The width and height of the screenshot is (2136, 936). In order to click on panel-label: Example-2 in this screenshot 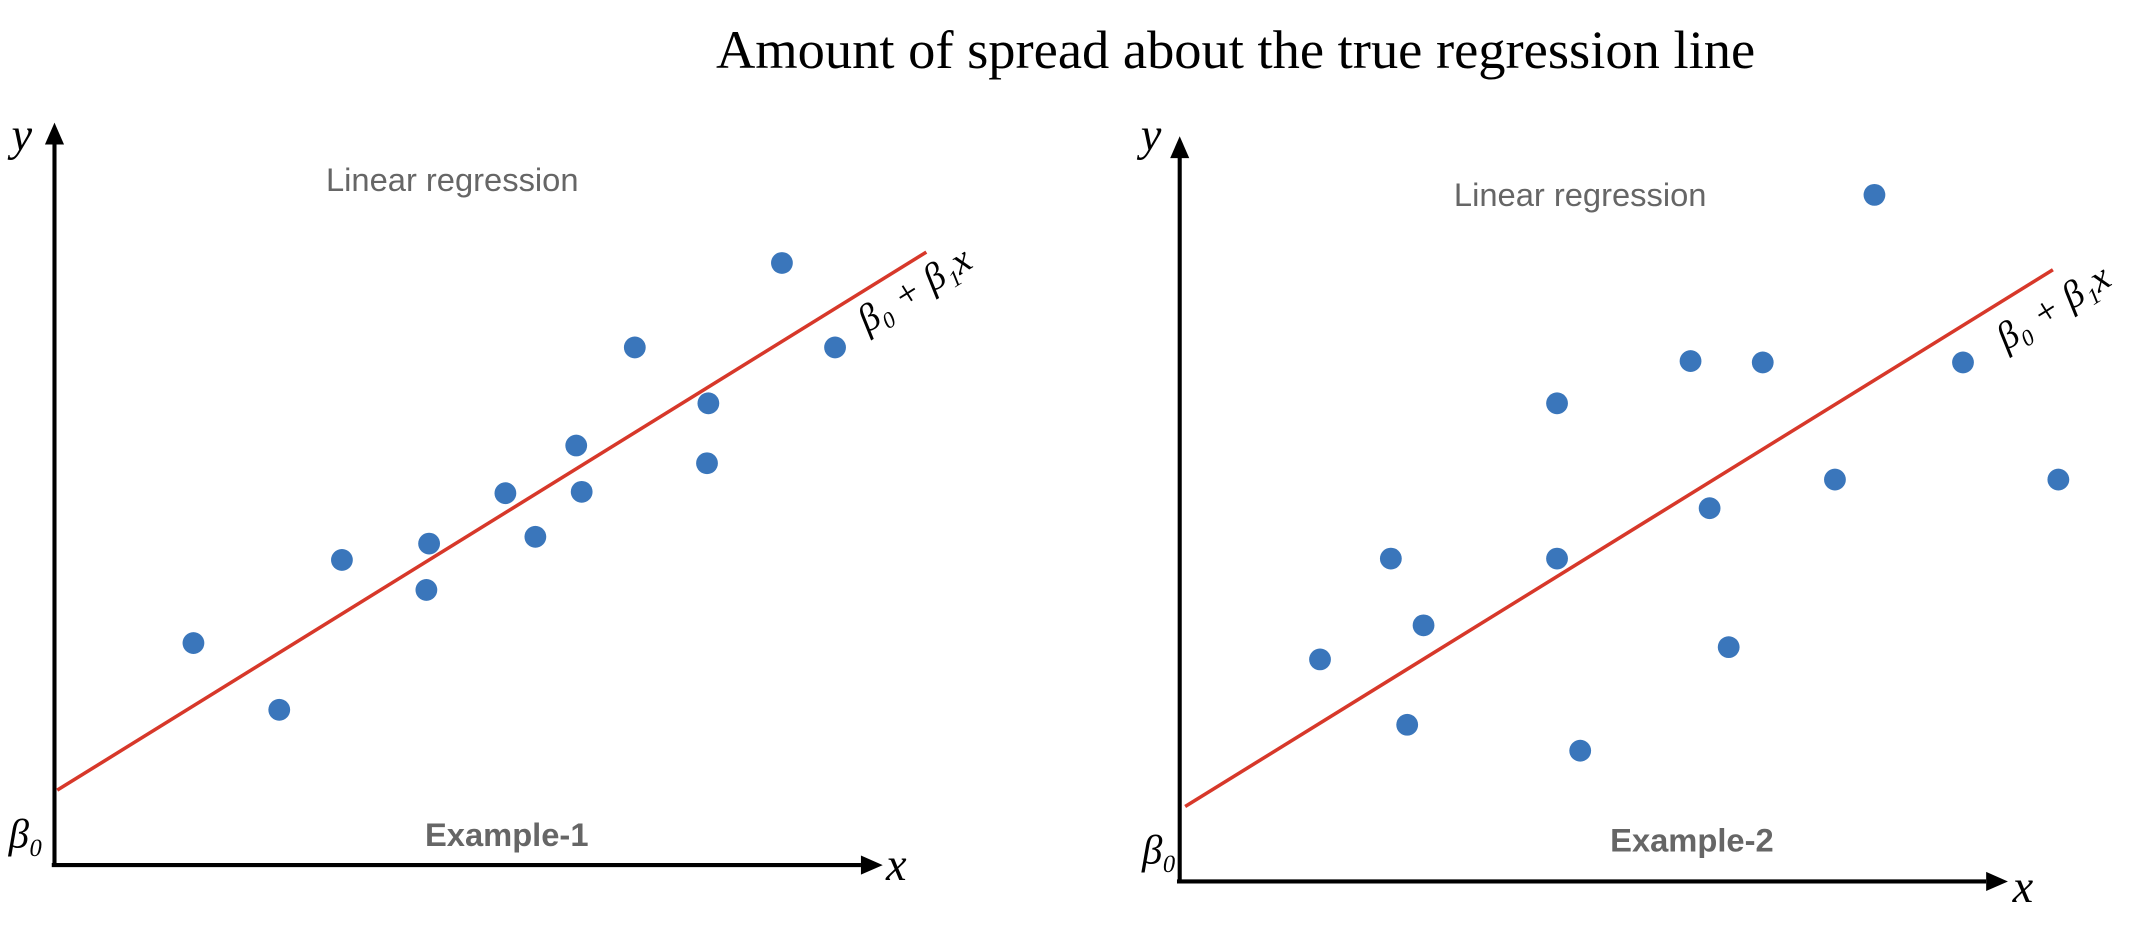, I will do `click(1692, 839)`.